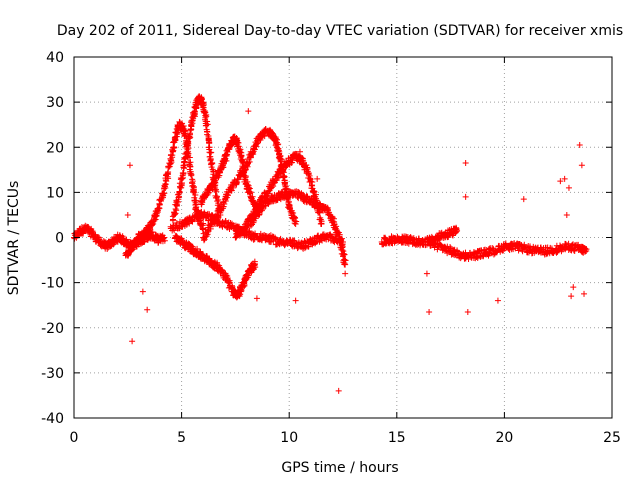 Image resolution: width=640 pixels, height=480 pixels. Describe the element at coordinates (52, 374) in the screenshot. I see `y-tick-label: -30` at that location.